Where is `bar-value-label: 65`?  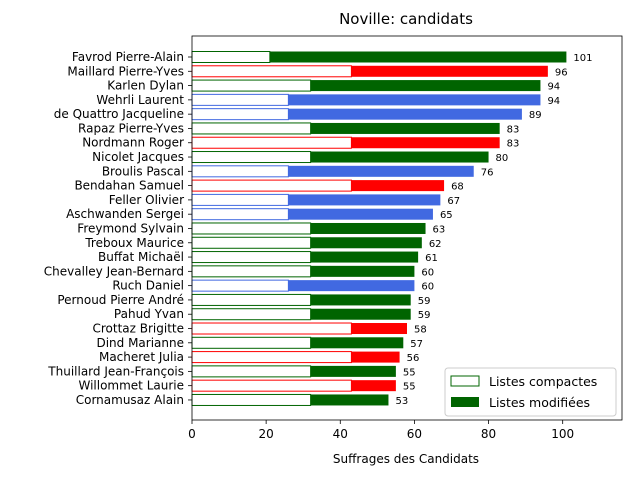
bar-value-label: 65 is located at coordinates (446, 215).